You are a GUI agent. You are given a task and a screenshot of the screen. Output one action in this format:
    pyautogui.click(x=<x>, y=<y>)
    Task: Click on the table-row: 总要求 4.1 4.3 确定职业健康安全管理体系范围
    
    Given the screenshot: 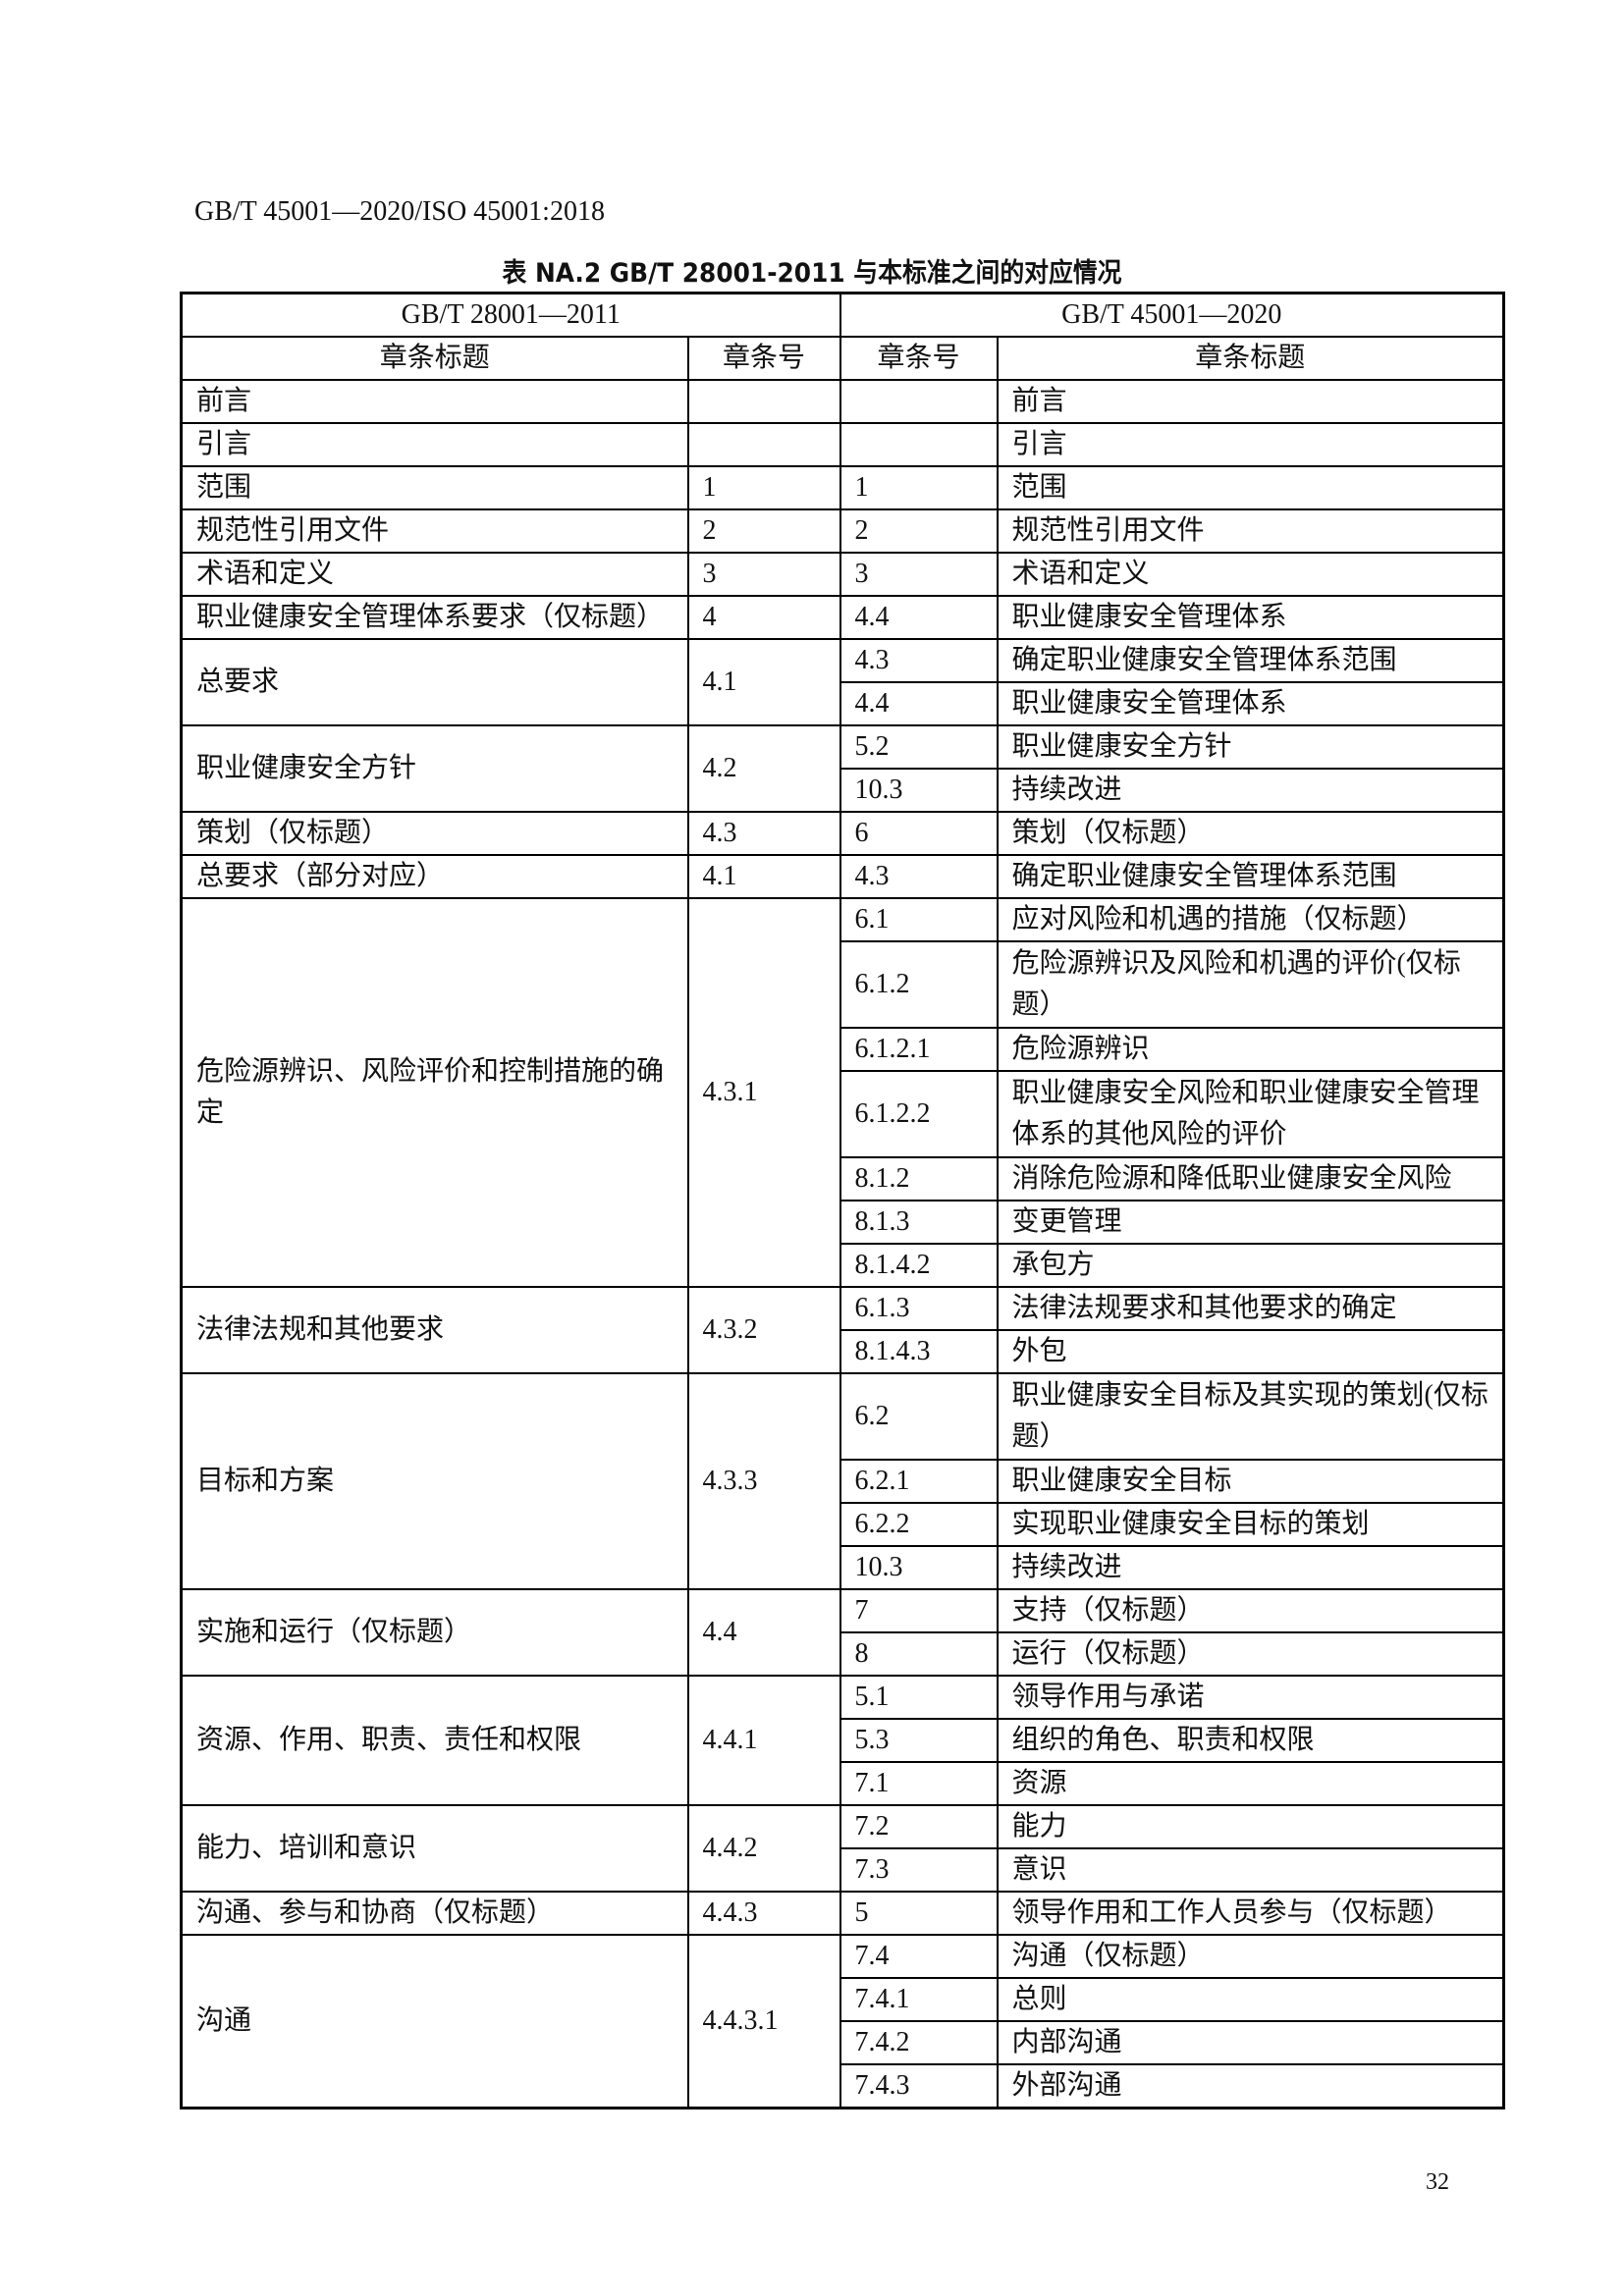 What is the action you would take?
    pyautogui.click(x=842, y=682)
    